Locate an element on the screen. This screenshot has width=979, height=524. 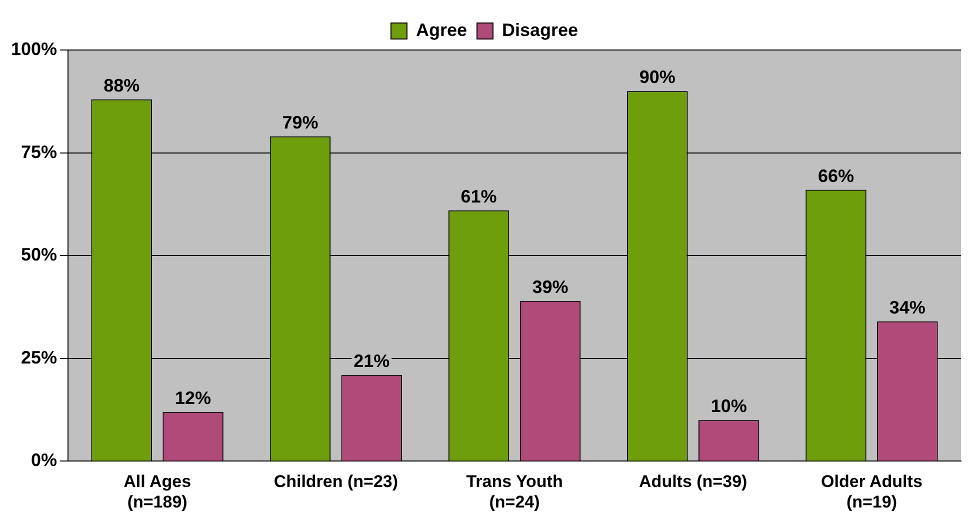
legend-label: Agree is located at coordinates (441, 30).